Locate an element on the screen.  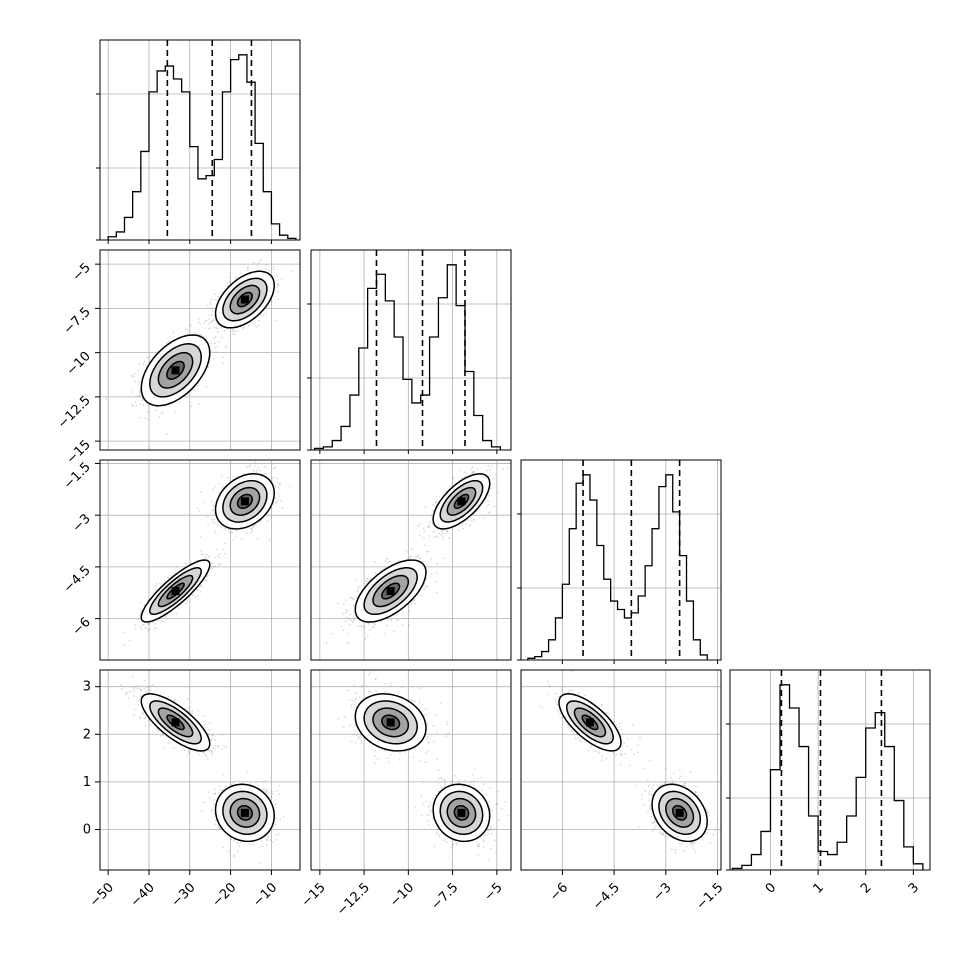
panel-frame is located at coordinates (411, 350).